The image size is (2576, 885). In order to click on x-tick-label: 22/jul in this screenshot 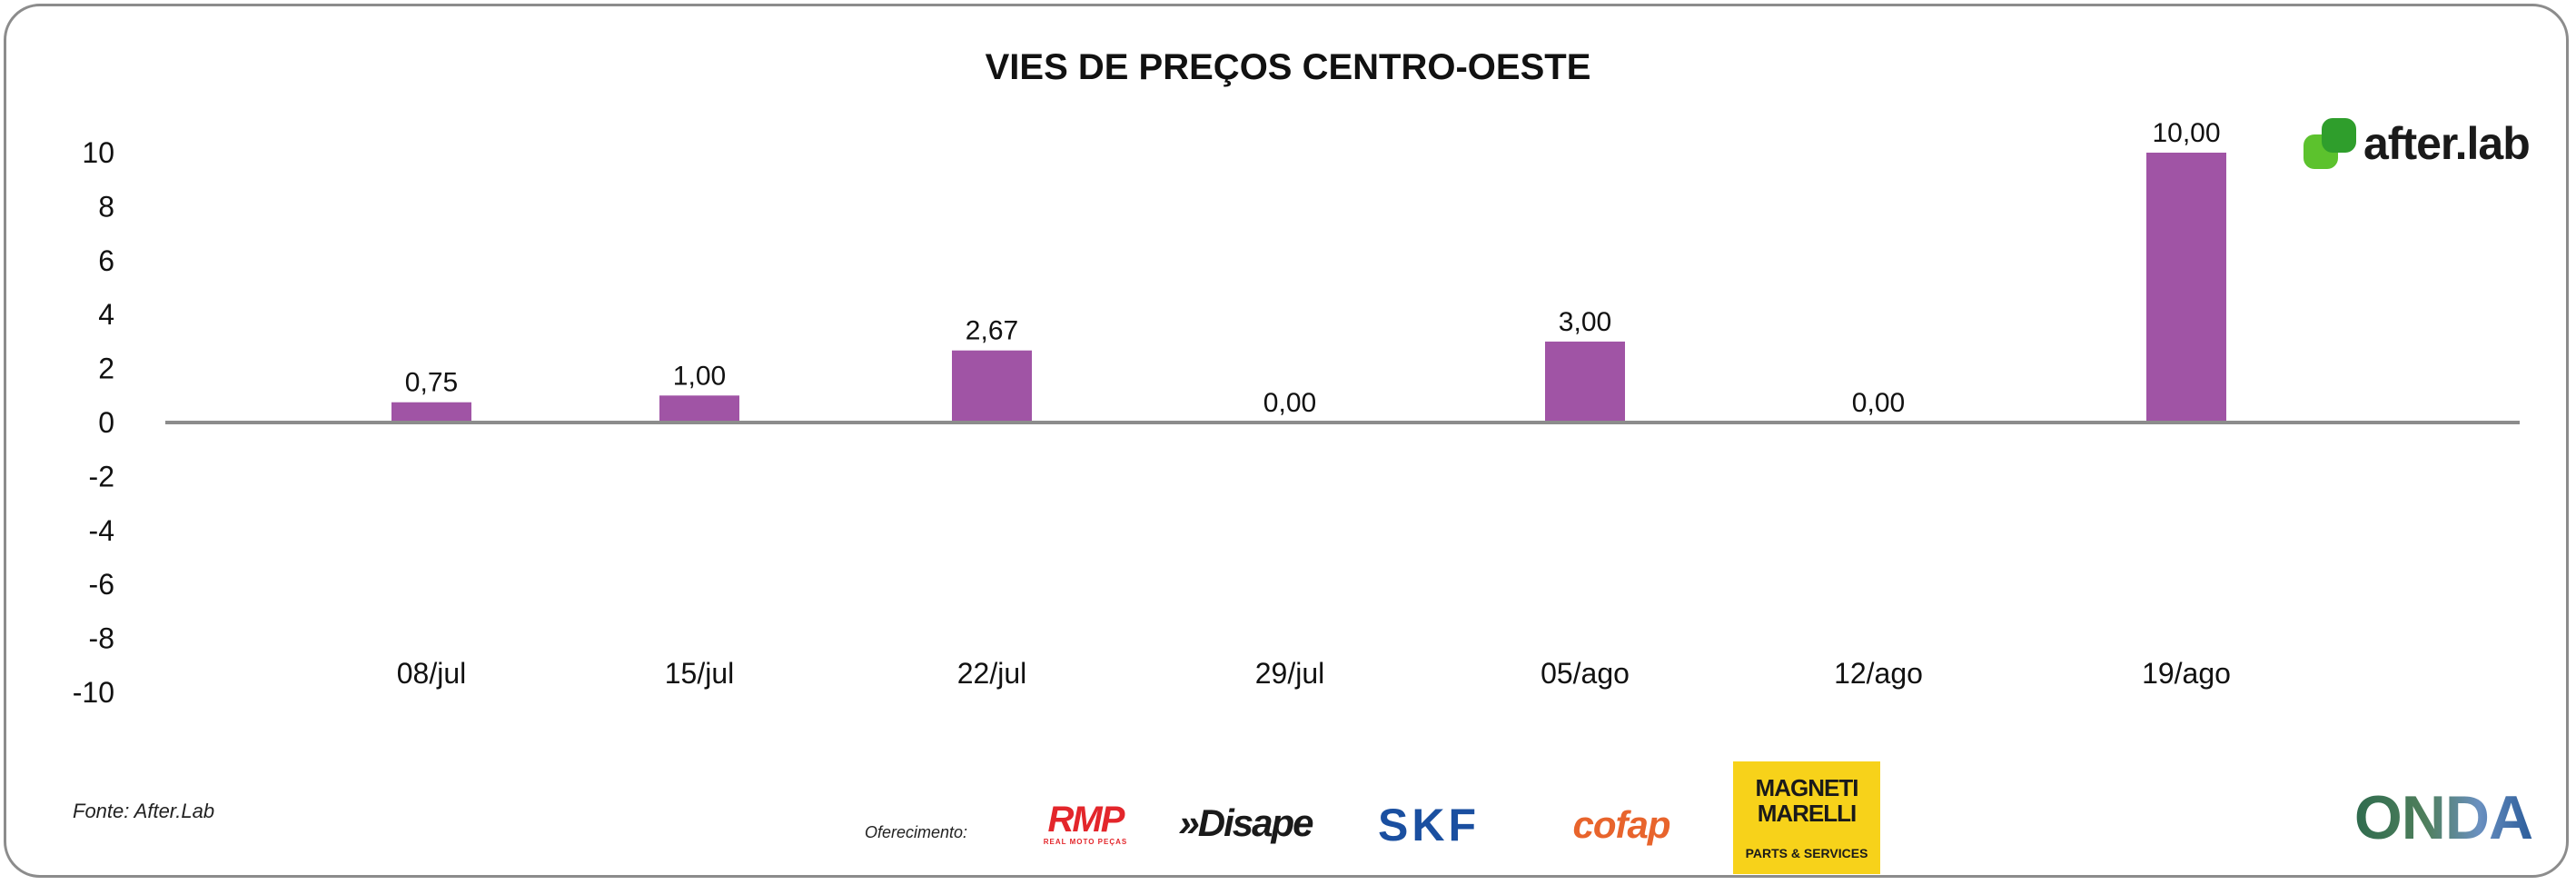, I will do `click(992, 673)`.